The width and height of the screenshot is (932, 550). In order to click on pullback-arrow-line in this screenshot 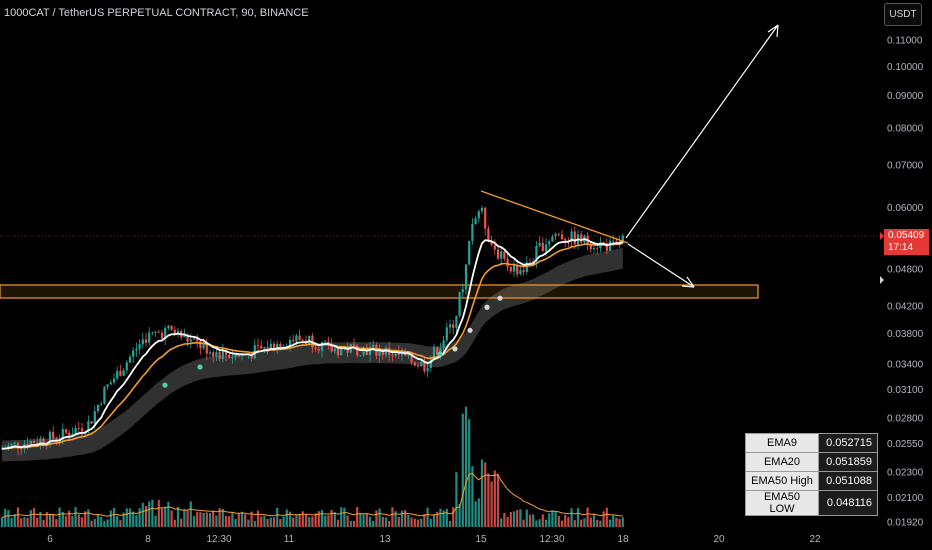, I will do `click(661, 265)`.